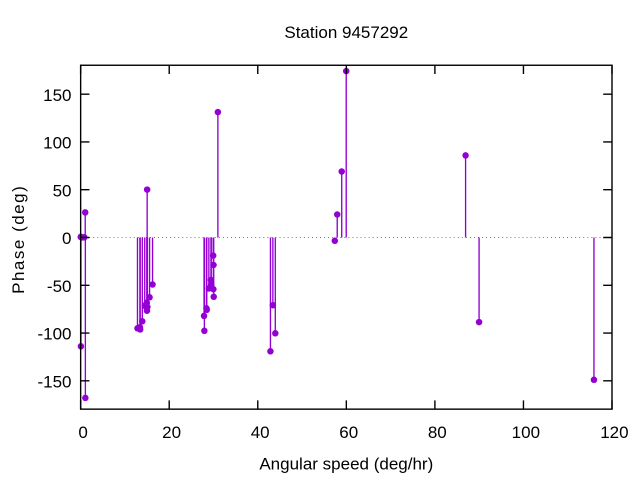  I want to click on svg-text: Station 9457292, so click(346, 32).